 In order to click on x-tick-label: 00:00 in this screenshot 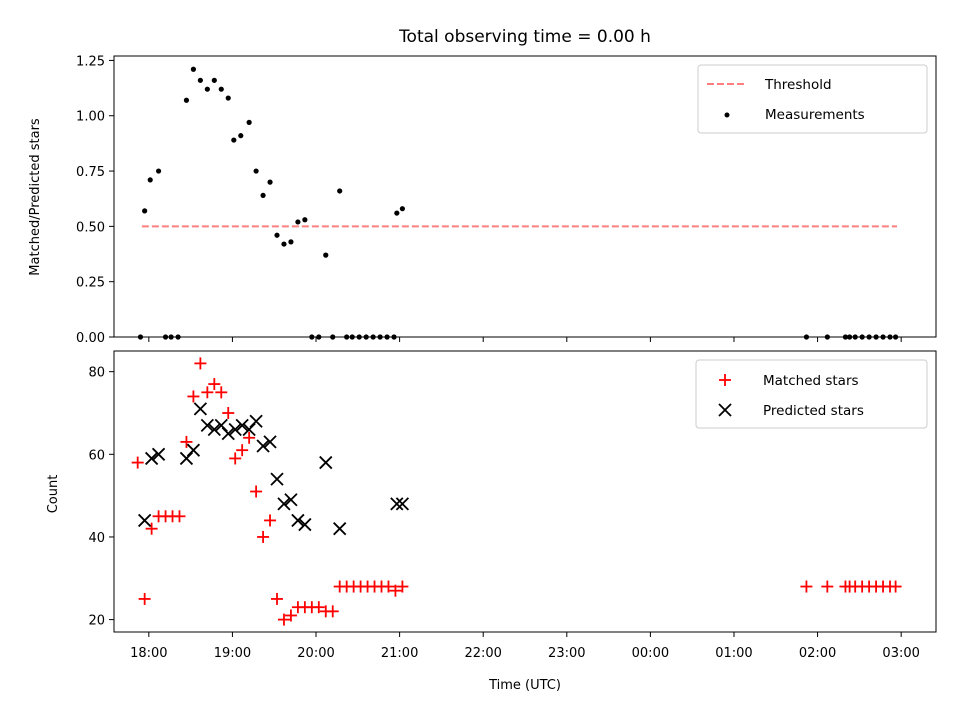, I will do `click(650, 653)`.